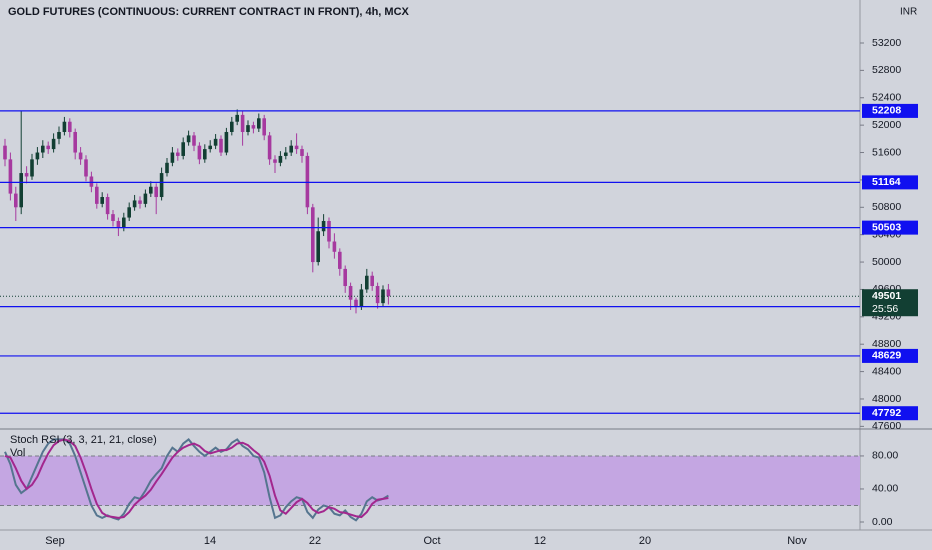 The width and height of the screenshot is (932, 550). Describe the element at coordinates (17, 453) in the screenshot. I see `volume-label: Vol` at that location.